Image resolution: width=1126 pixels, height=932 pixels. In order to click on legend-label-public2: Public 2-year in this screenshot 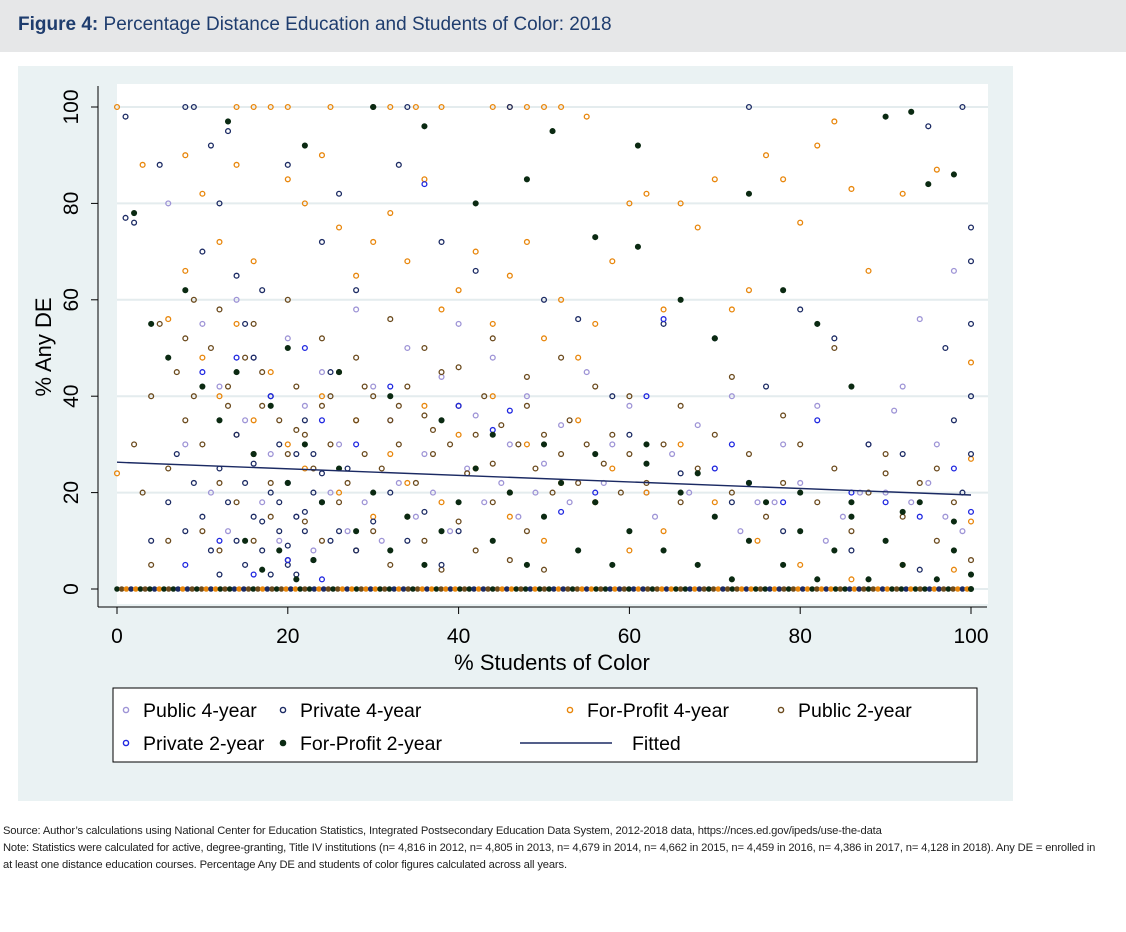, I will do `click(855, 711)`.